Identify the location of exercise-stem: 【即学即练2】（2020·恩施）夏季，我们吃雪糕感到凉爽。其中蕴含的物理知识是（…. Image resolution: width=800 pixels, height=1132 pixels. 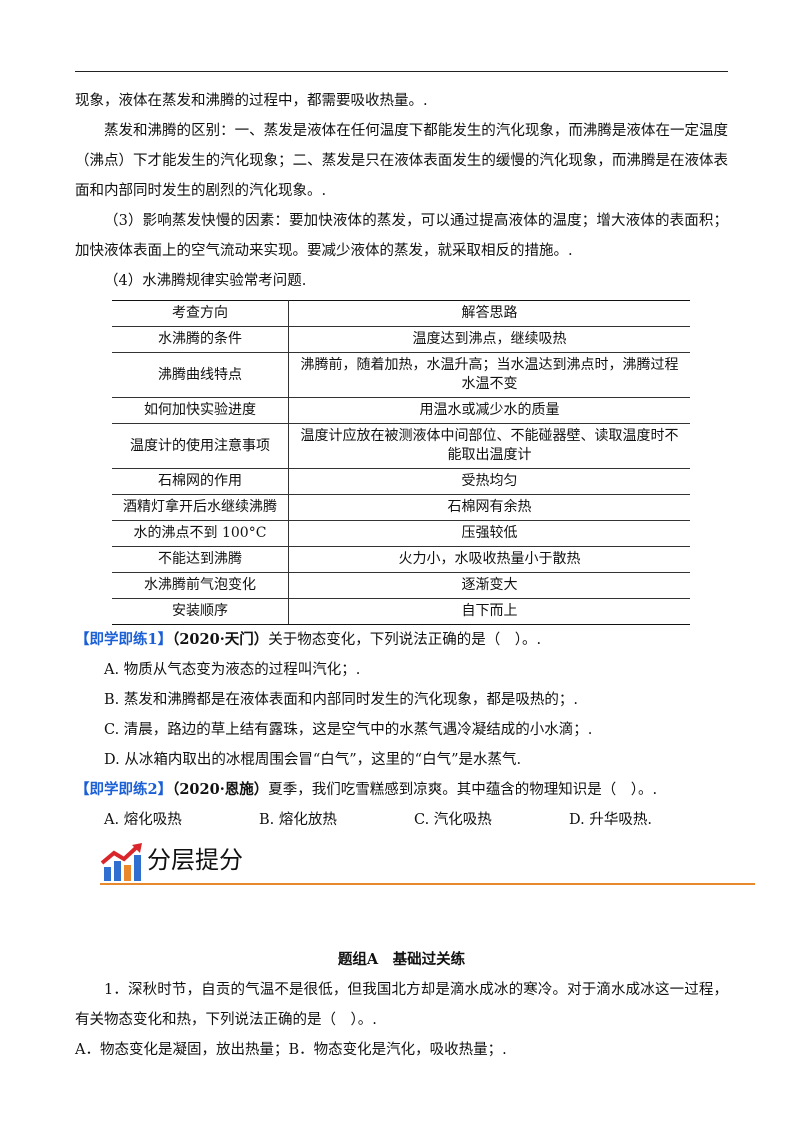
(401, 790).